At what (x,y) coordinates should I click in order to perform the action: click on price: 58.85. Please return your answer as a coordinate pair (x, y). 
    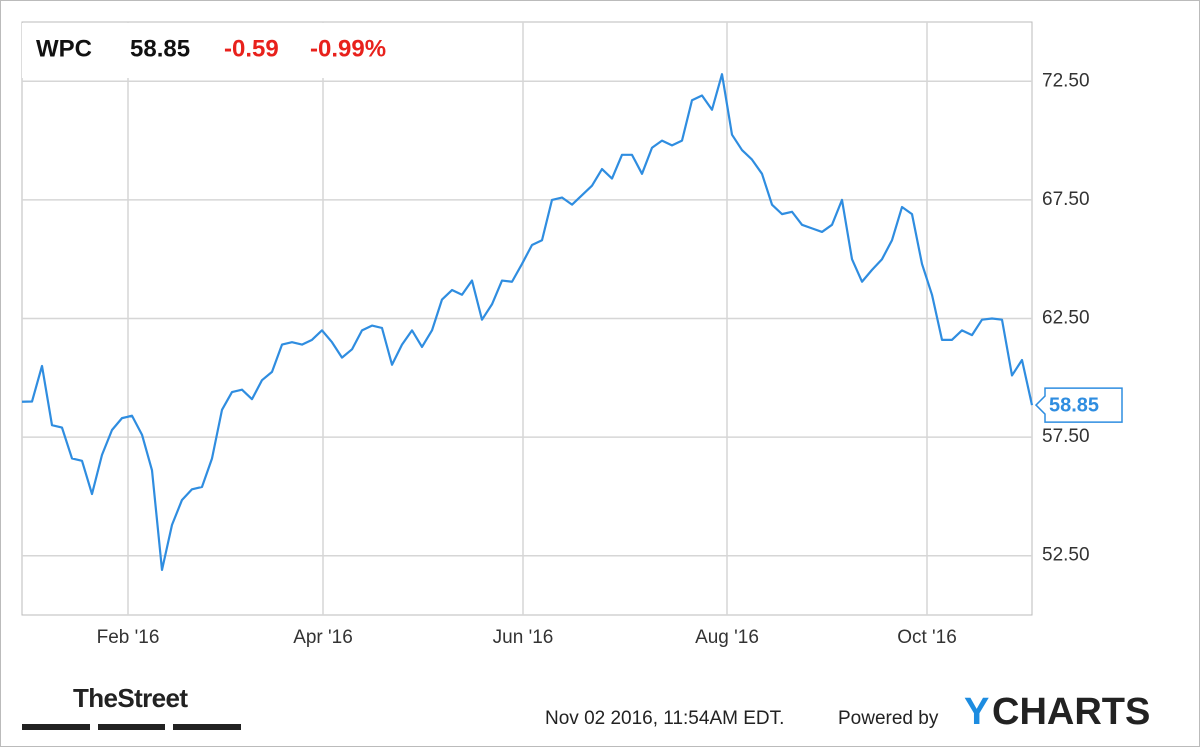
    Looking at the image, I should click on (160, 48).